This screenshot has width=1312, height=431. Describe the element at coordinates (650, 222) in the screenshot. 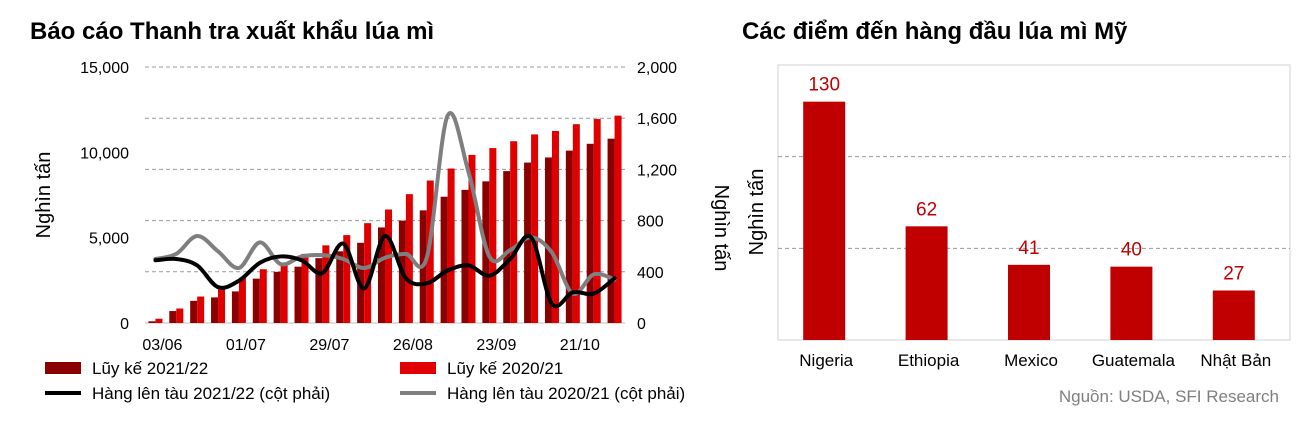

I see `right-y-tick-label: 800` at that location.